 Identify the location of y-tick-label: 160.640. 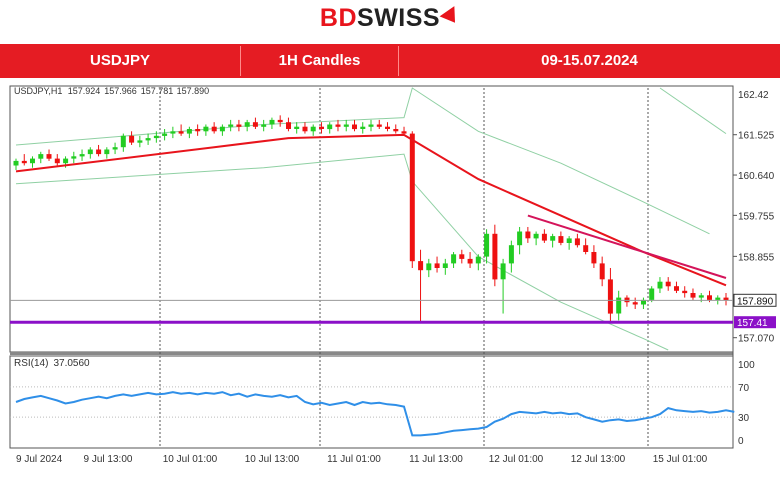
(756, 176).